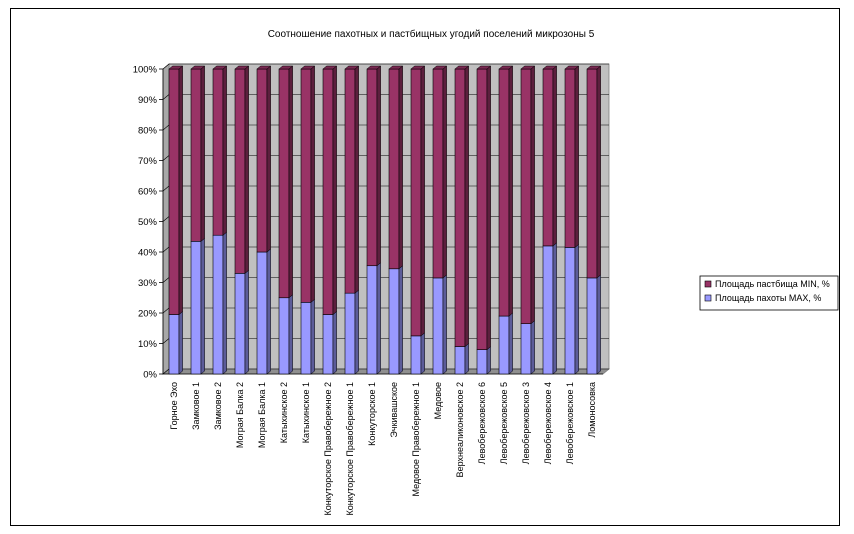 The height and width of the screenshot is (534, 854). What do you see at coordinates (526, 423) in the screenshot?
I see `x-tick-label: Левобережовское 3` at bounding box center [526, 423].